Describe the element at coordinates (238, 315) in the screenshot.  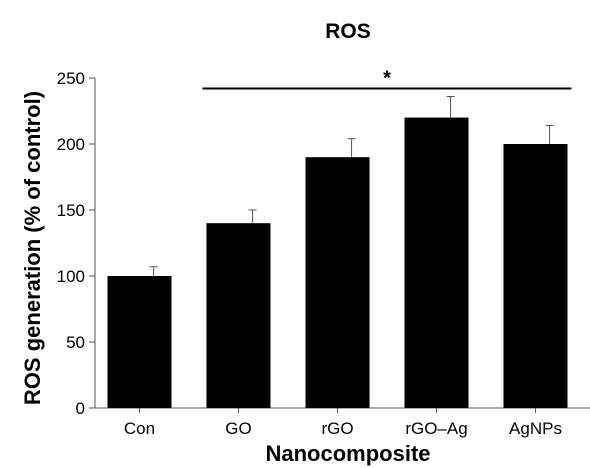
I see `bar-GO` at that location.